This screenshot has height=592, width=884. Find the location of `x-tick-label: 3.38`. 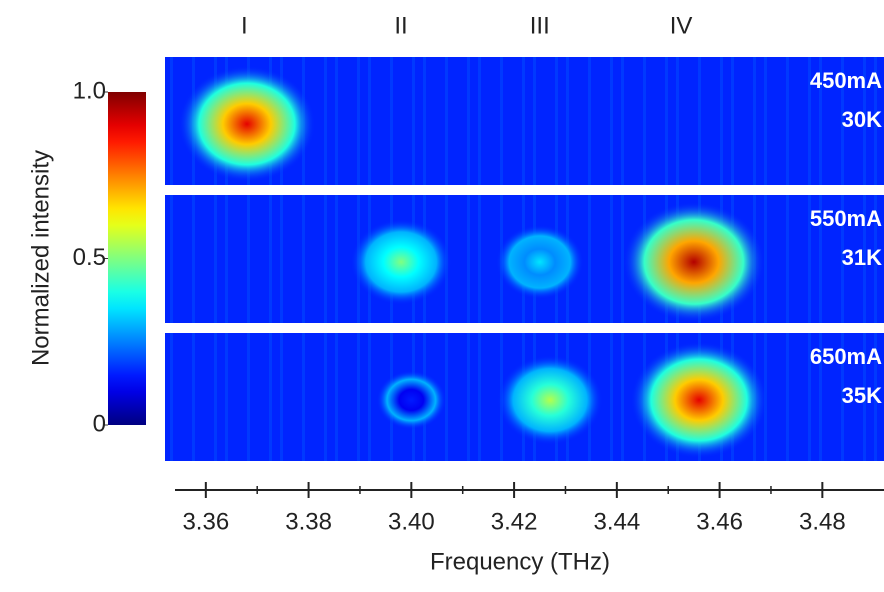

x-tick-label: 3.38 is located at coordinates (308, 521).